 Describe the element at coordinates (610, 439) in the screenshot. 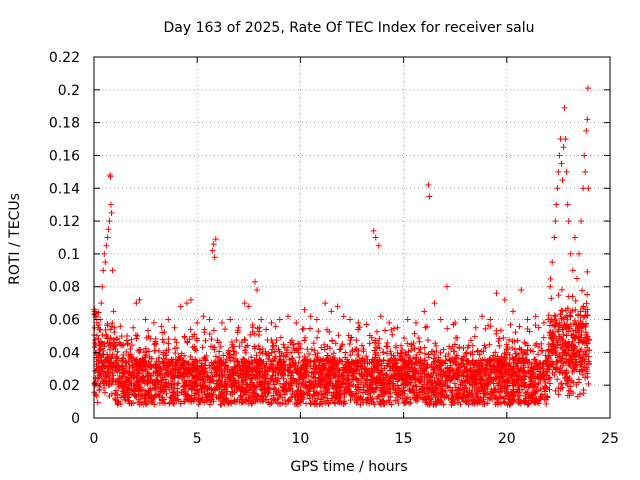

I see `x-tick-label: 25` at that location.